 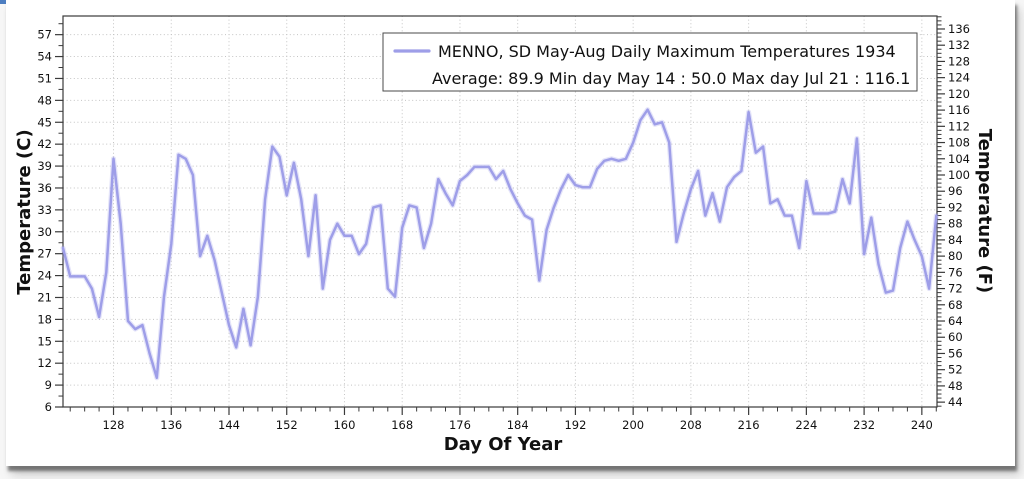 What do you see at coordinates (955, 386) in the screenshot?
I see `y-tick-label-f: 48` at bounding box center [955, 386].